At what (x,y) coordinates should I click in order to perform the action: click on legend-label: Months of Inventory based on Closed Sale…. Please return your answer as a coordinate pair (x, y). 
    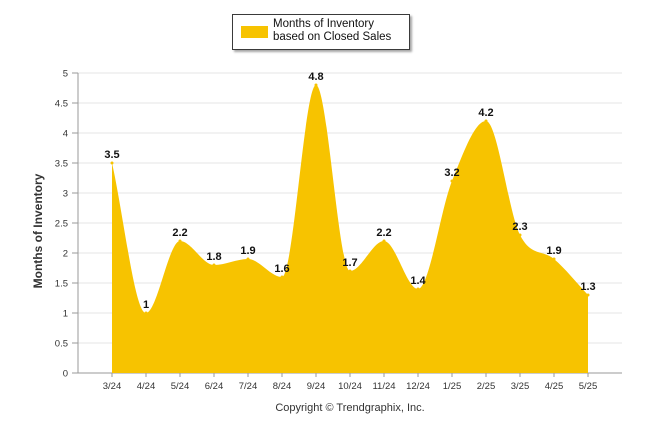
    Looking at the image, I should click on (332, 30).